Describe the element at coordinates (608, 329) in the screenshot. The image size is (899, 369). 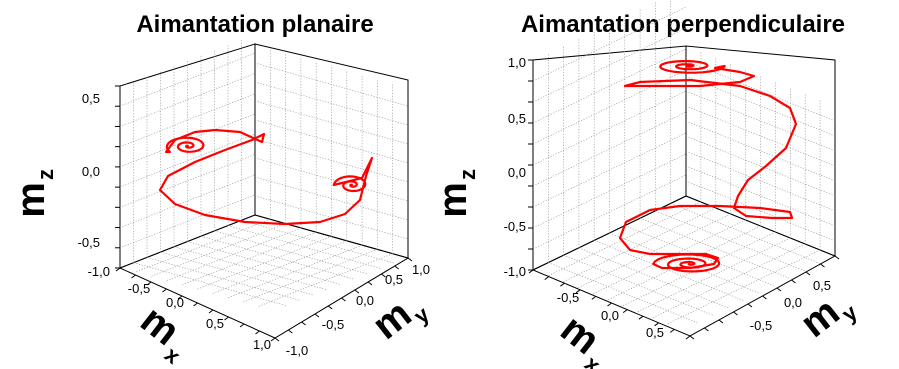
I see `x-axis-perpendicular: -0,5 0,0 0,5 m x` at that location.